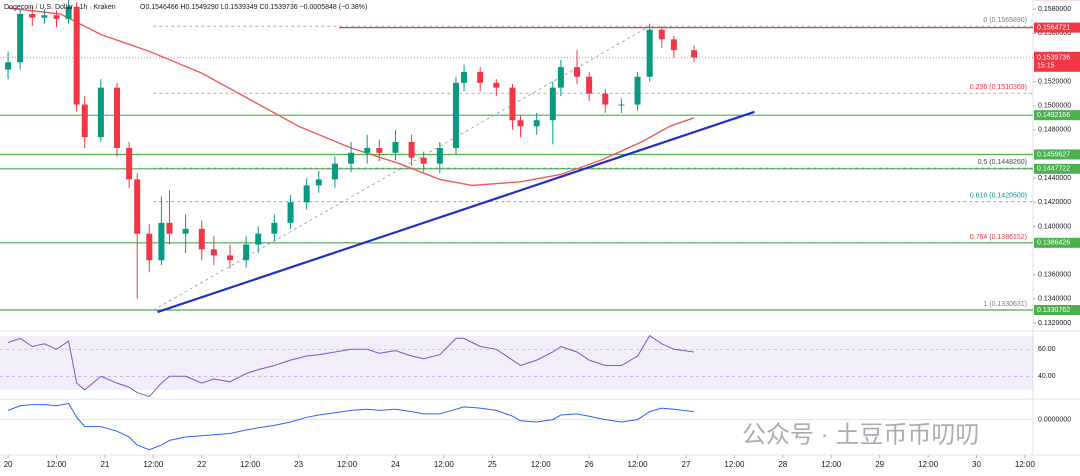  Describe the element at coordinates (1053, 115) in the screenshot. I see `level-tag-label: 0.1492166` at that location.